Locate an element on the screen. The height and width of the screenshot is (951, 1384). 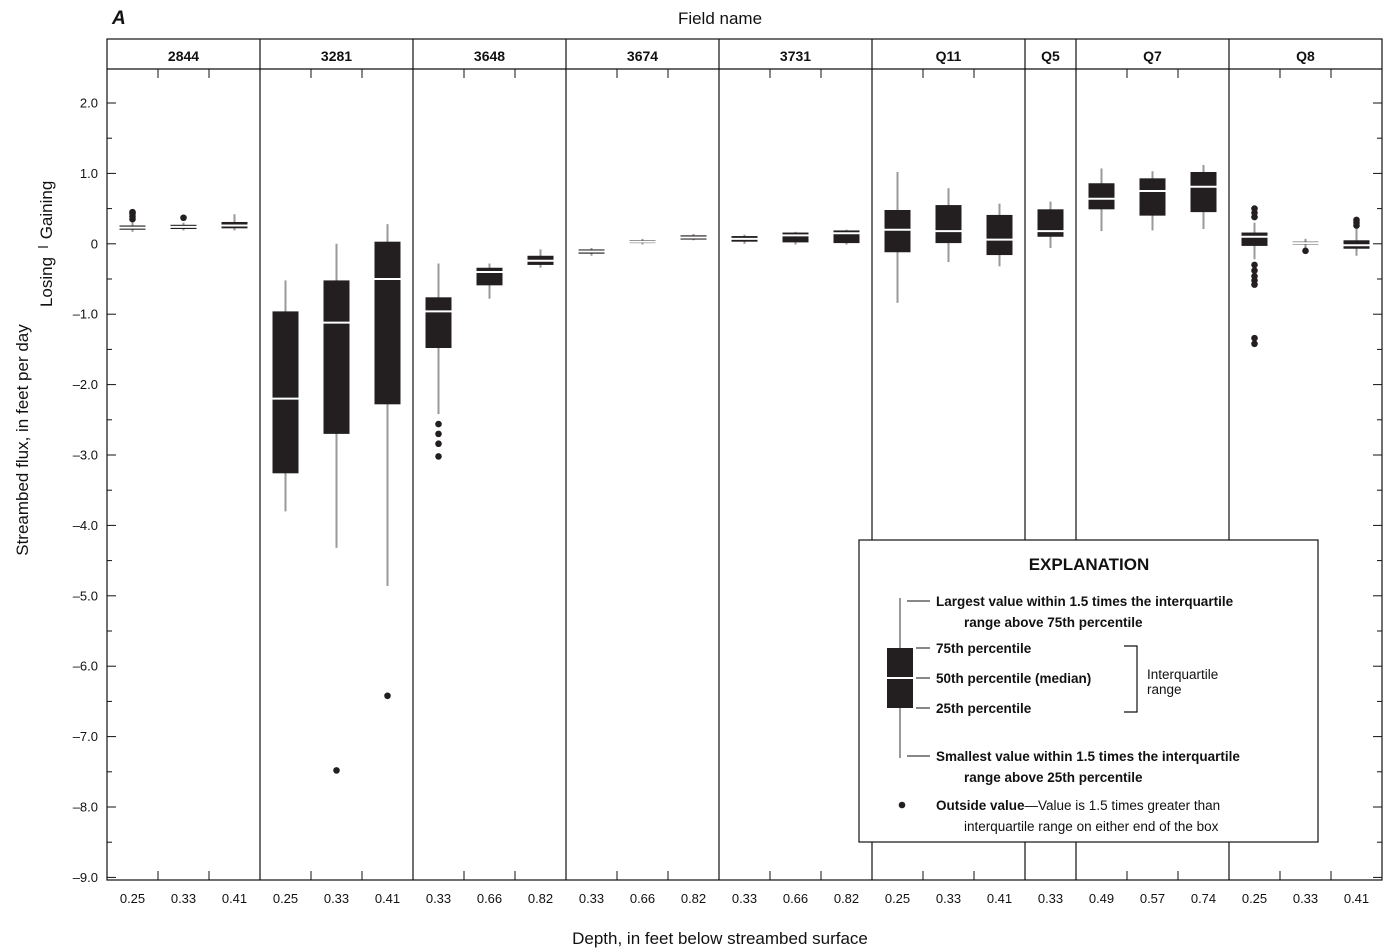
legend-title: EXPLANATION is located at coordinates (1089, 564).